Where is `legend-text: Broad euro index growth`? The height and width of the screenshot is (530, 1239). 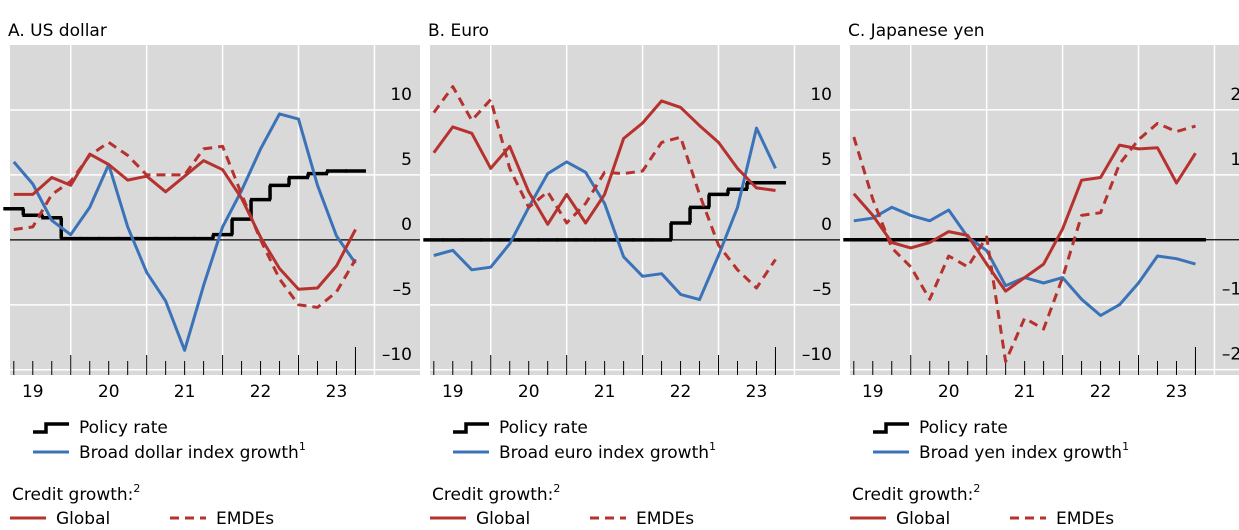 legend-text: Broad euro index growth is located at coordinates (604, 453).